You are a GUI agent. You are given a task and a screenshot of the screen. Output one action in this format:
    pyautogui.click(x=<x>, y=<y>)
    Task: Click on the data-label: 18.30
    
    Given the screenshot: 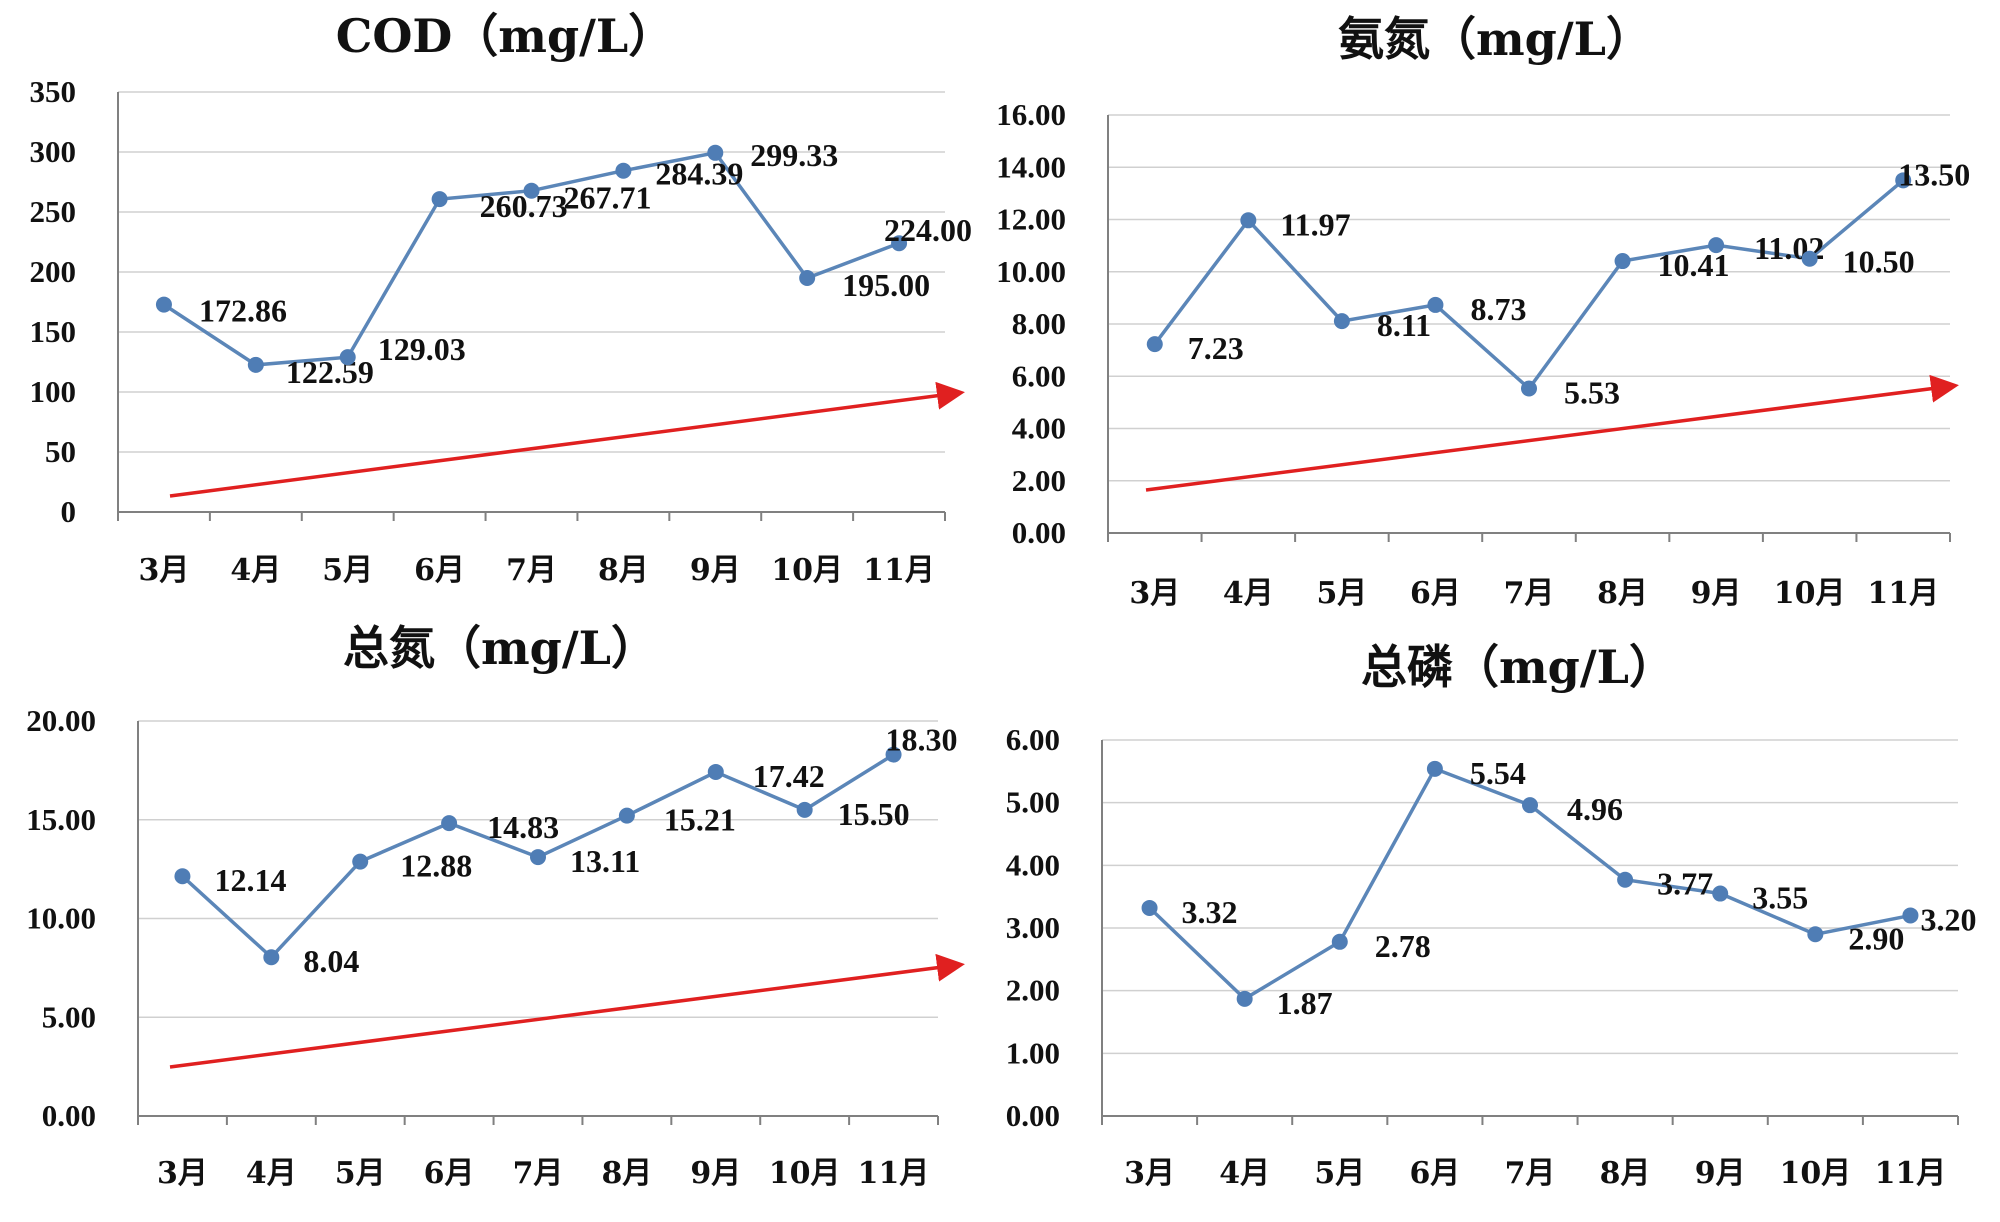 What is the action you would take?
    pyautogui.click(x=922, y=740)
    